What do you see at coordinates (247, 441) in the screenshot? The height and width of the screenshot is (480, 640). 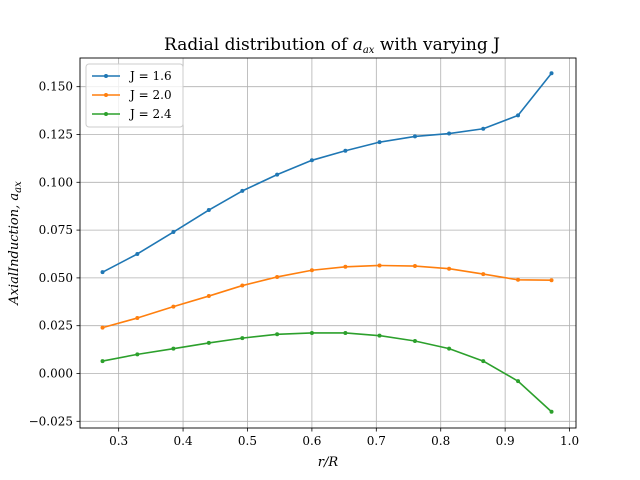 I see `x-tick-label: 0.5` at bounding box center [247, 441].